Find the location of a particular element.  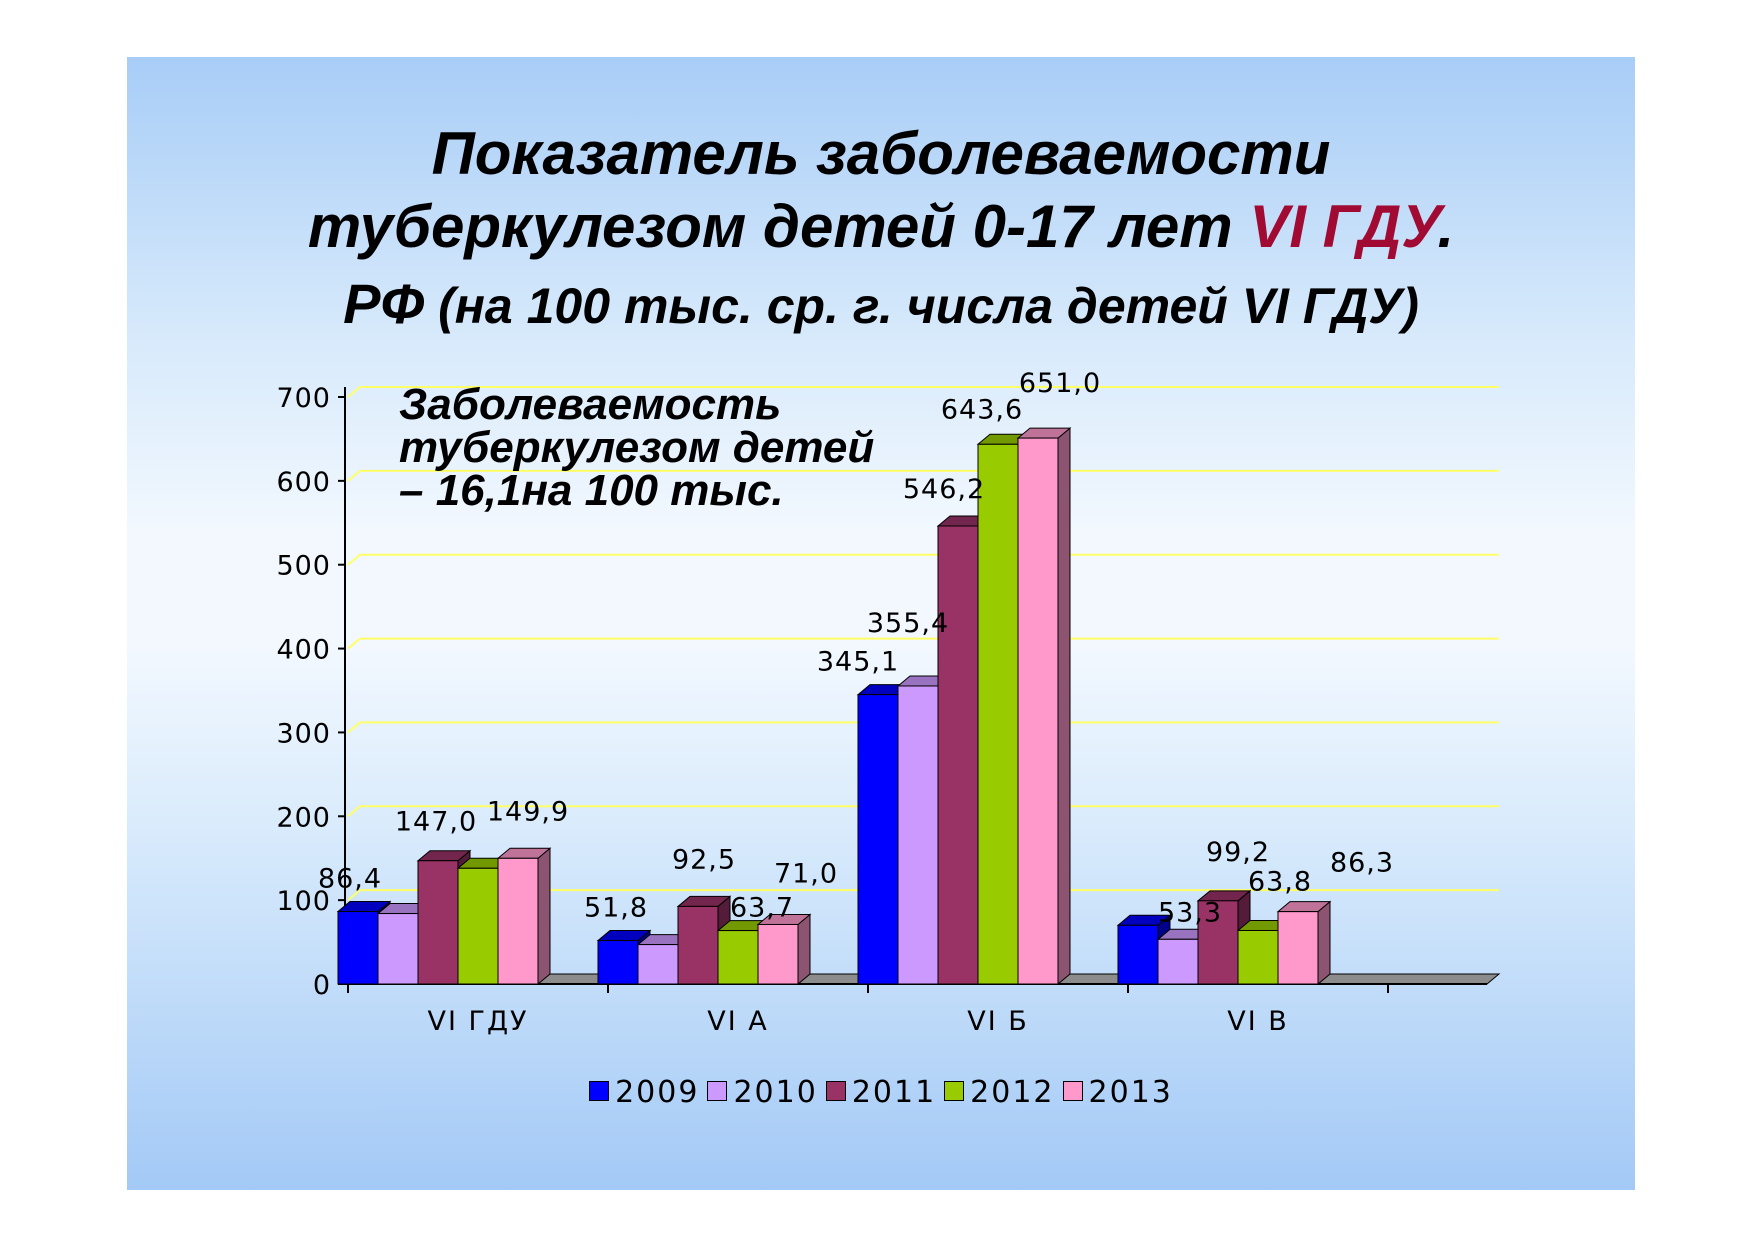

incidence-note-line-3: – 16,1на 100 тыс. is located at coordinates (591, 490).